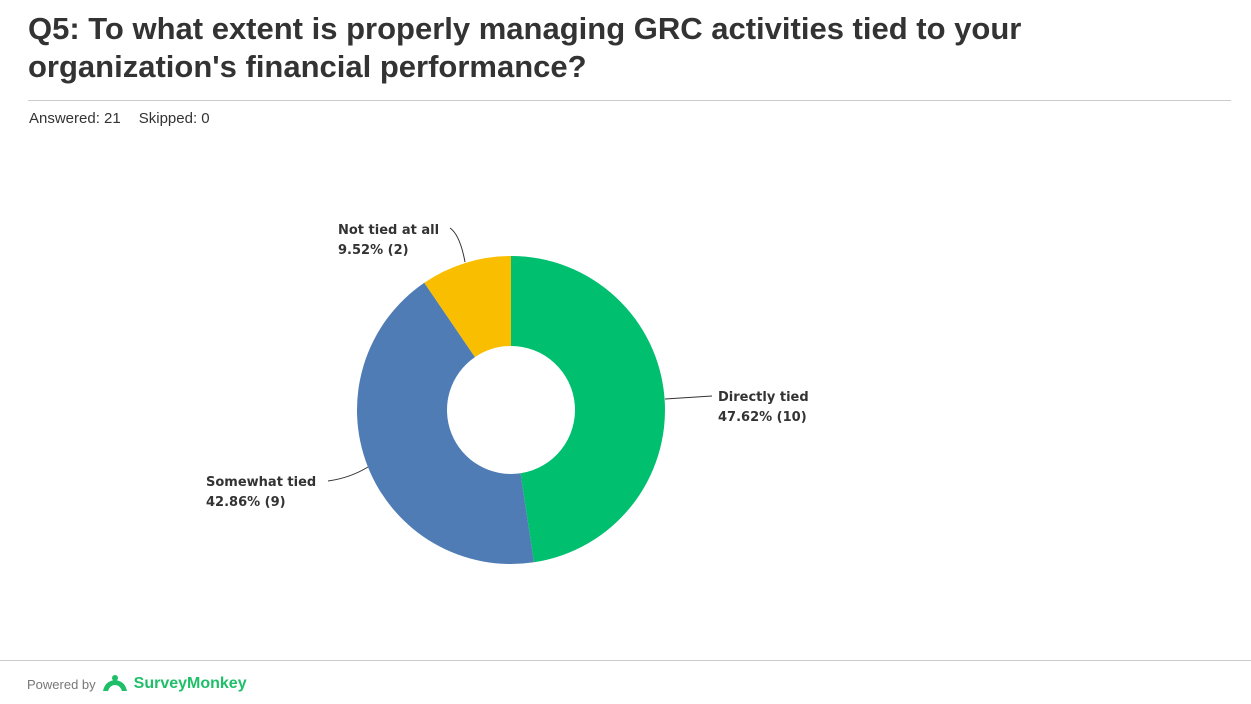 The image size is (1251, 704). I want to click on slice-name-label: Somewhat tied, so click(261, 482).